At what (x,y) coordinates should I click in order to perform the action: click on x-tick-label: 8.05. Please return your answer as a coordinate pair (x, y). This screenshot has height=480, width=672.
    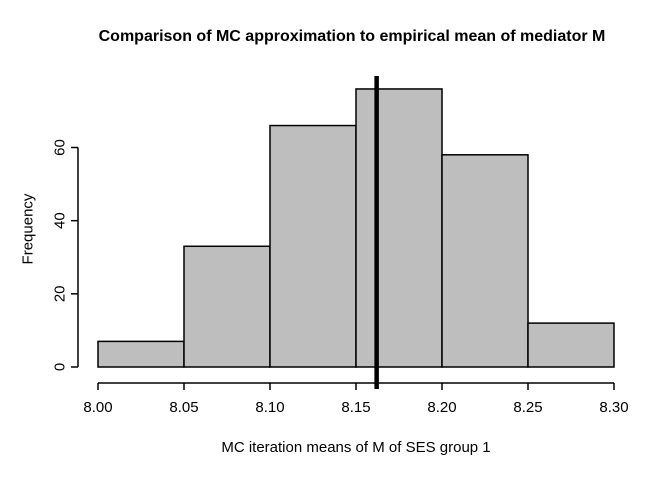
    Looking at the image, I should click on (183, 407).